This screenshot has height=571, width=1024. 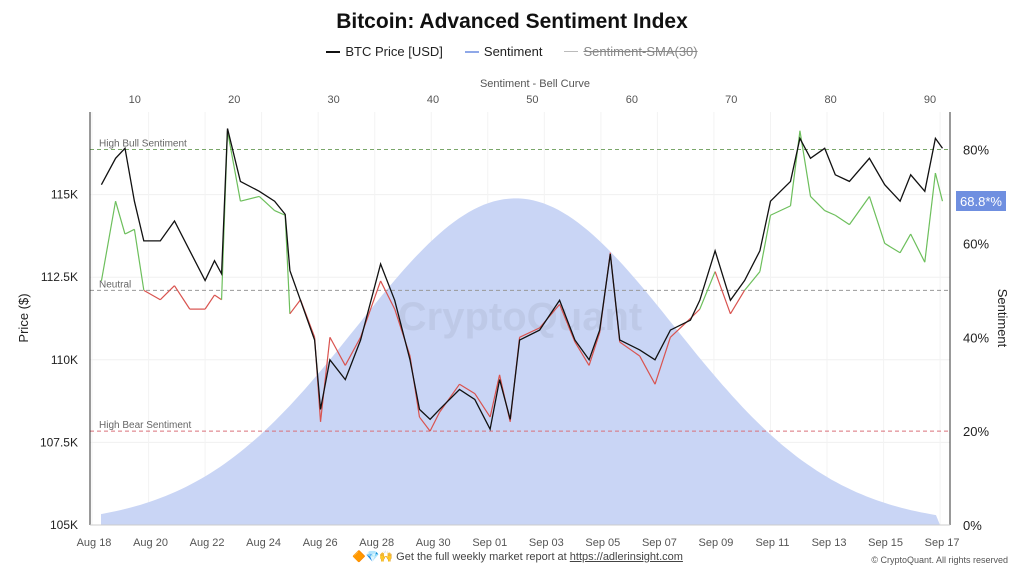 I want to click on footer-link: https://adlerinsight.com, so click(x=626, y=557).